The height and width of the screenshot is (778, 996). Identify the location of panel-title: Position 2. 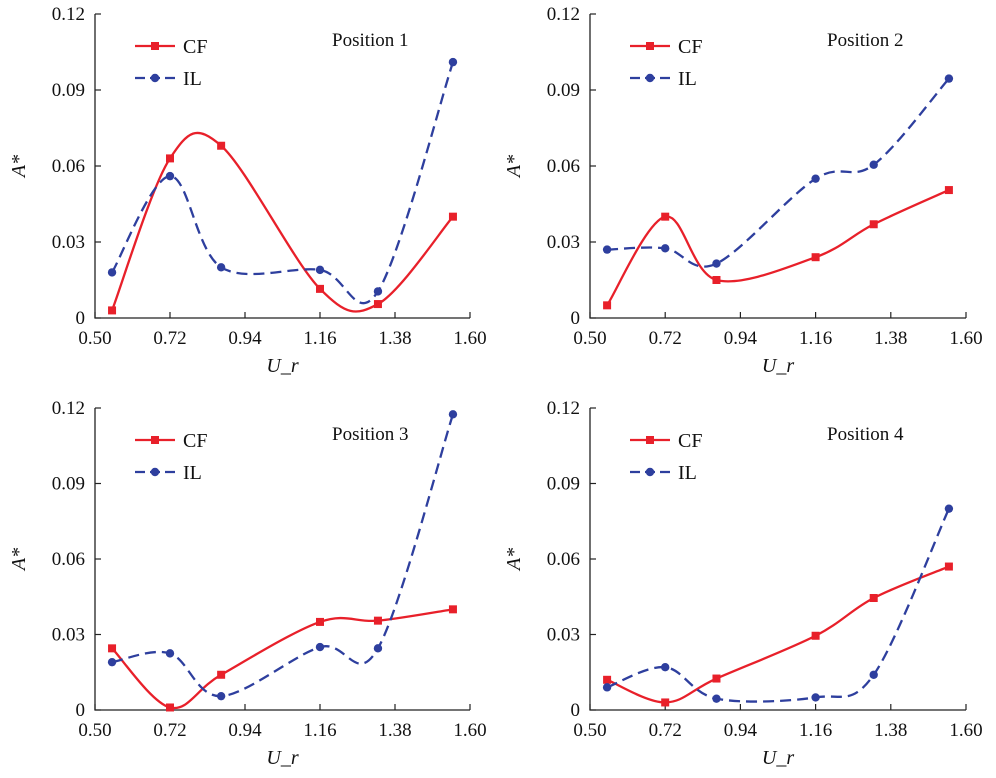
(865, 40).